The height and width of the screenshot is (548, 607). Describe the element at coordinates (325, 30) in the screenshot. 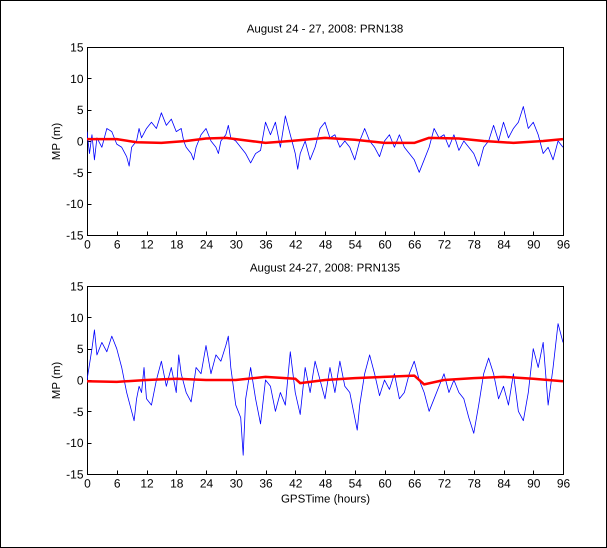

I see `chart-title: August 24 - 27, 2008: PRN138` at that location.